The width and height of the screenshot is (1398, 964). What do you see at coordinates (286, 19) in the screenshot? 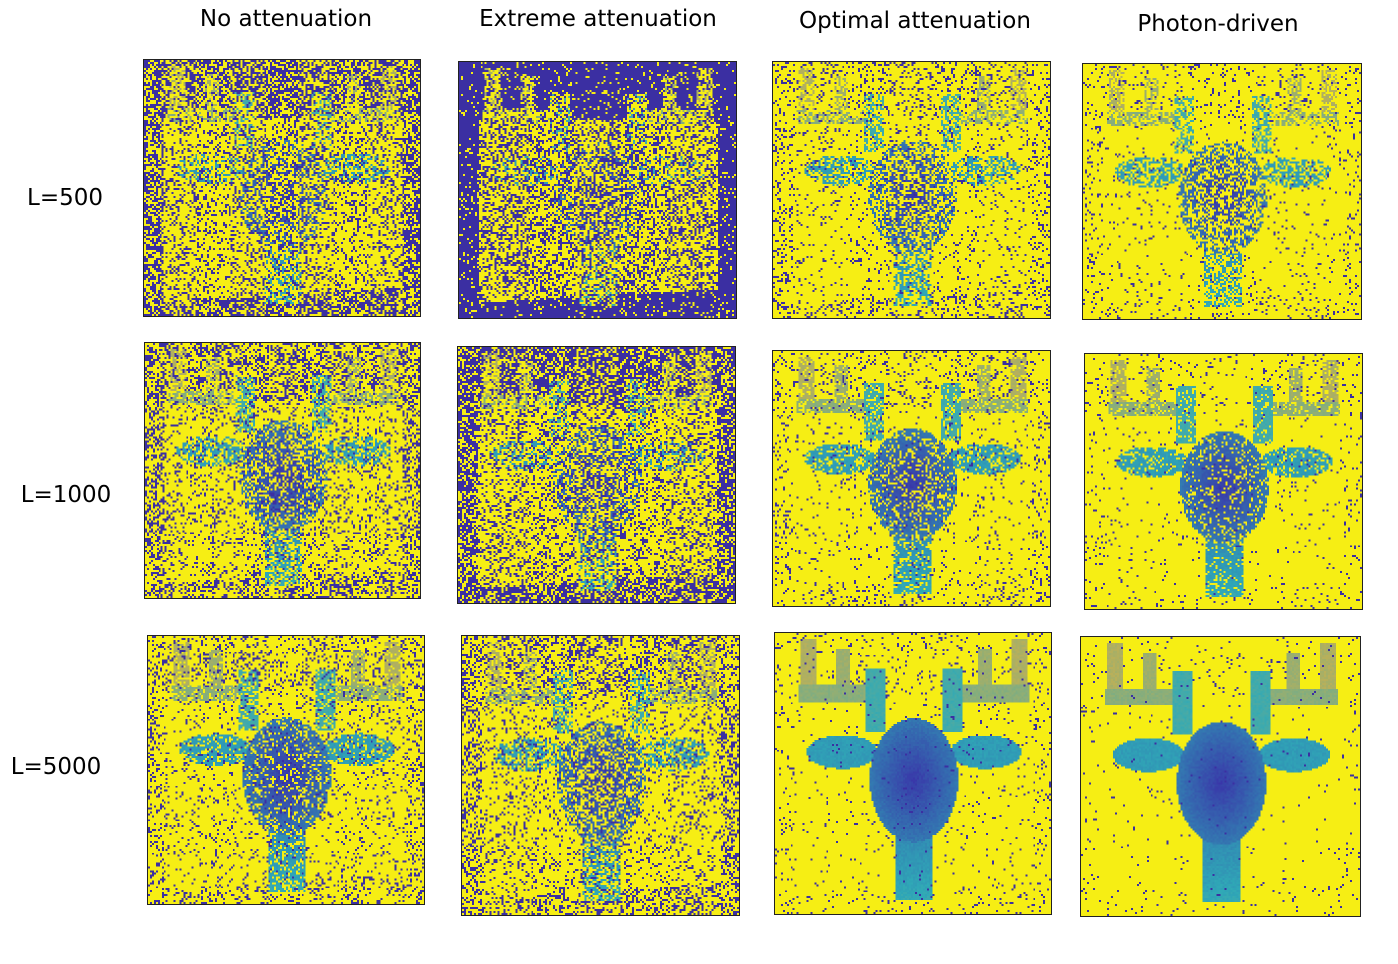
I see `column-title-no-attenuation: No attenuation` at bounding box center [286, 19].